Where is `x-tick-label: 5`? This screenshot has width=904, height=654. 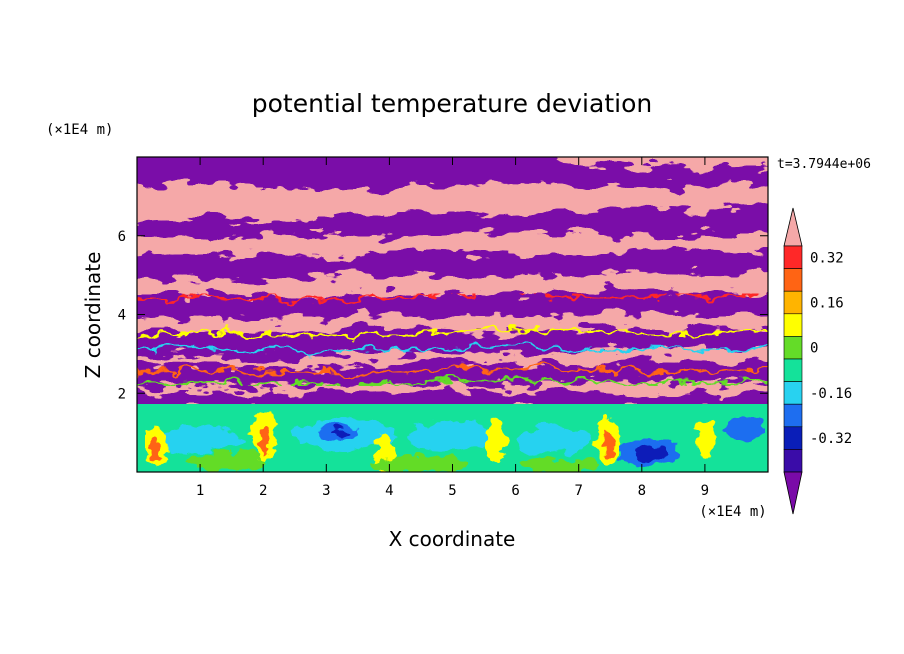
x-tick-label: 5 is located at coordinates (452, 491).